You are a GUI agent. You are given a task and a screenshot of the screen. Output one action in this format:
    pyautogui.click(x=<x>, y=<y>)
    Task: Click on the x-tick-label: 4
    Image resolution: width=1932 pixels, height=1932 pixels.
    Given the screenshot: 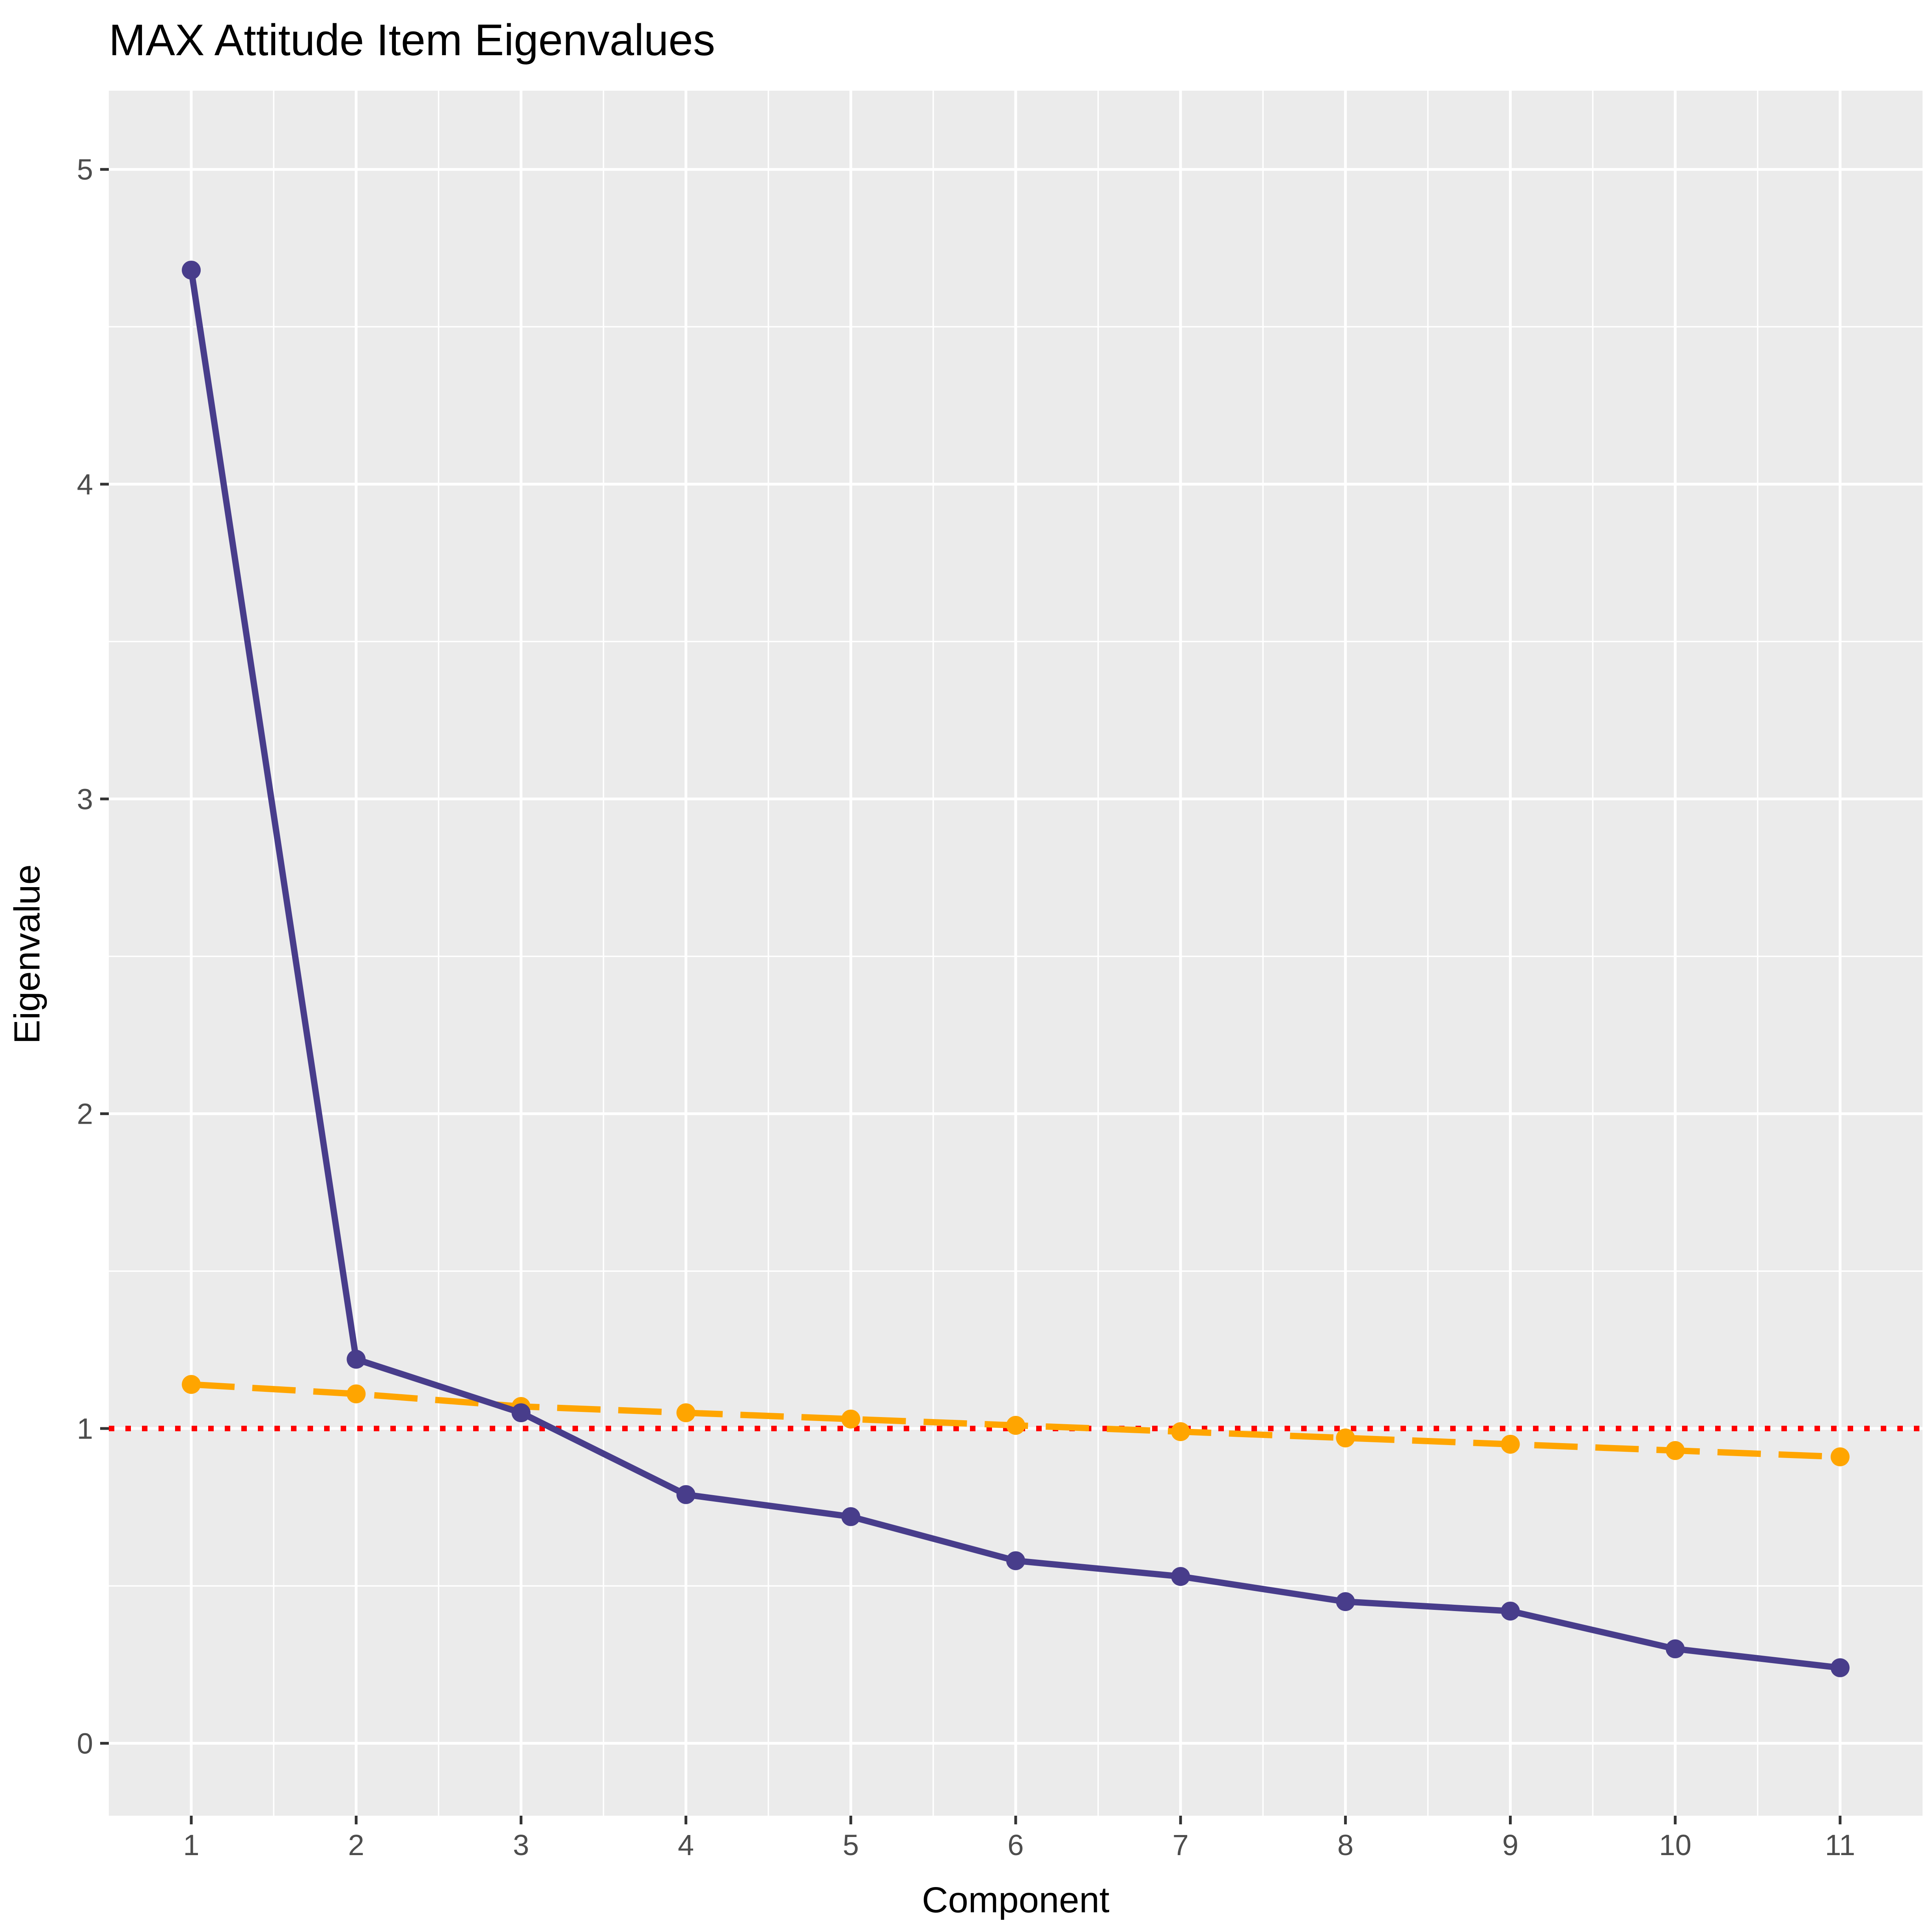 What is the action you would take?
    pyautogui.click(x=686, y=1845)
    